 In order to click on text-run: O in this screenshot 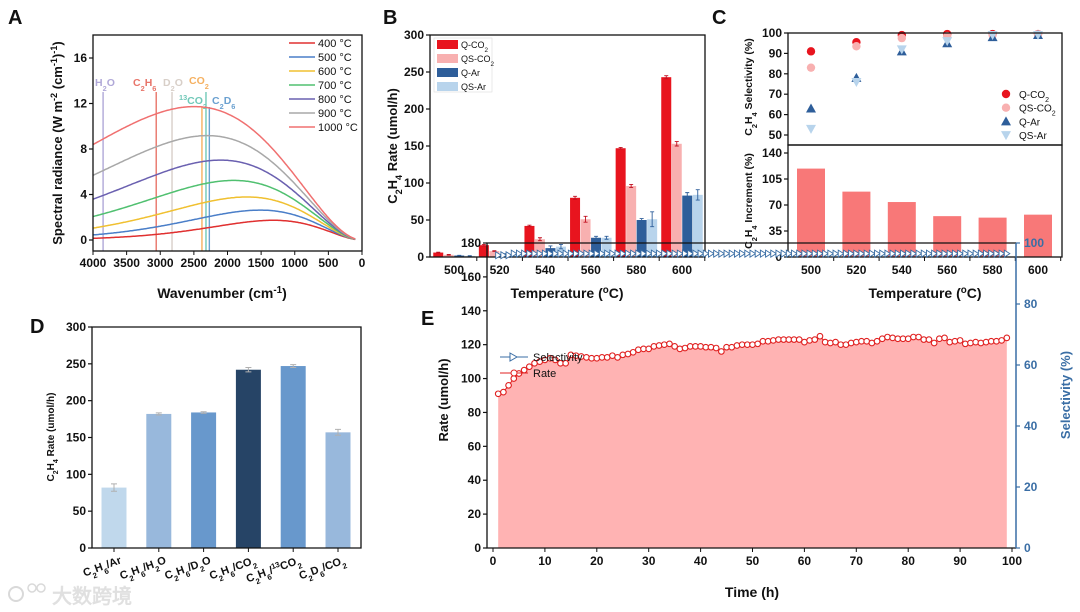, I will do `click(111, 83)`.